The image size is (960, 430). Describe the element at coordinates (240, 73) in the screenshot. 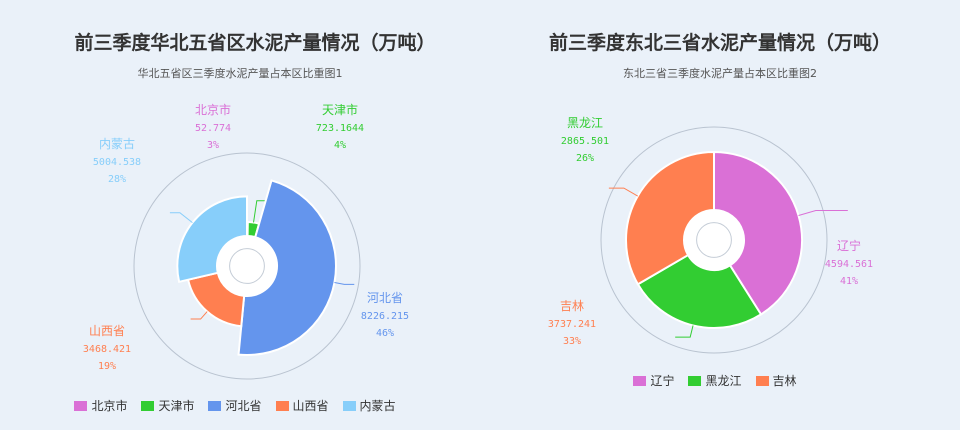

I see `chart-subtitle: 华北五省区三季度水泥产量占本区比重图1` at that location.